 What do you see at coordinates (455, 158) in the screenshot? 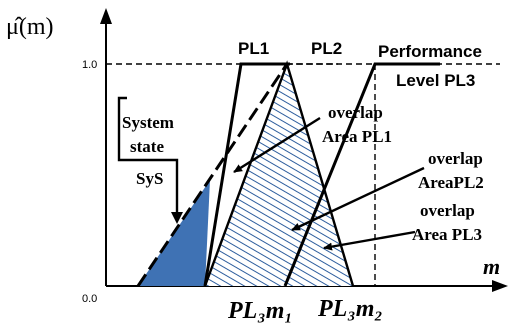
I see `overlap2-label-line1: overlap` at bounding box center [455, 158].